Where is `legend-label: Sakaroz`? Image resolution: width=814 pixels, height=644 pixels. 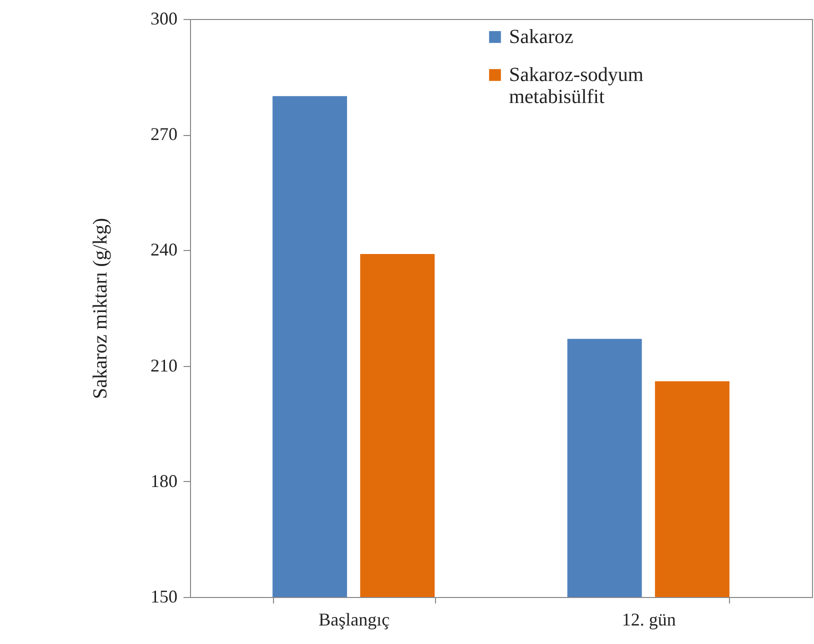
legend-label: Sakaroz is located at coordinates (541, 37).